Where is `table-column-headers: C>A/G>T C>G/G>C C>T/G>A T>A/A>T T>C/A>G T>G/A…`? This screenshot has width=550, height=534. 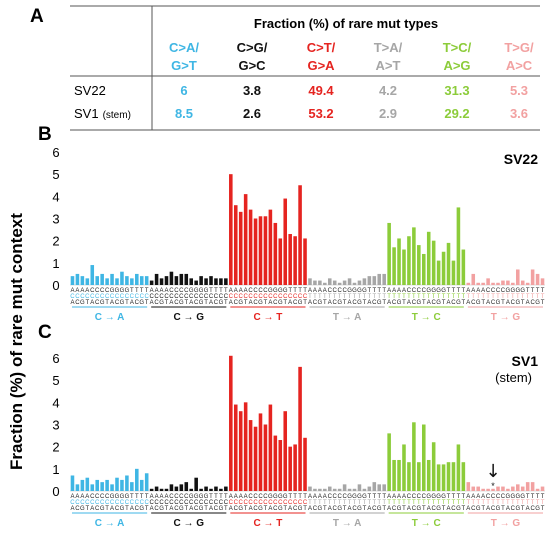 table-column-headers: C>A/G>T C>G/G>C C>T/G>A T>A/A>T T>C/A>G T>G/A… is located at coordinates (351, 56).